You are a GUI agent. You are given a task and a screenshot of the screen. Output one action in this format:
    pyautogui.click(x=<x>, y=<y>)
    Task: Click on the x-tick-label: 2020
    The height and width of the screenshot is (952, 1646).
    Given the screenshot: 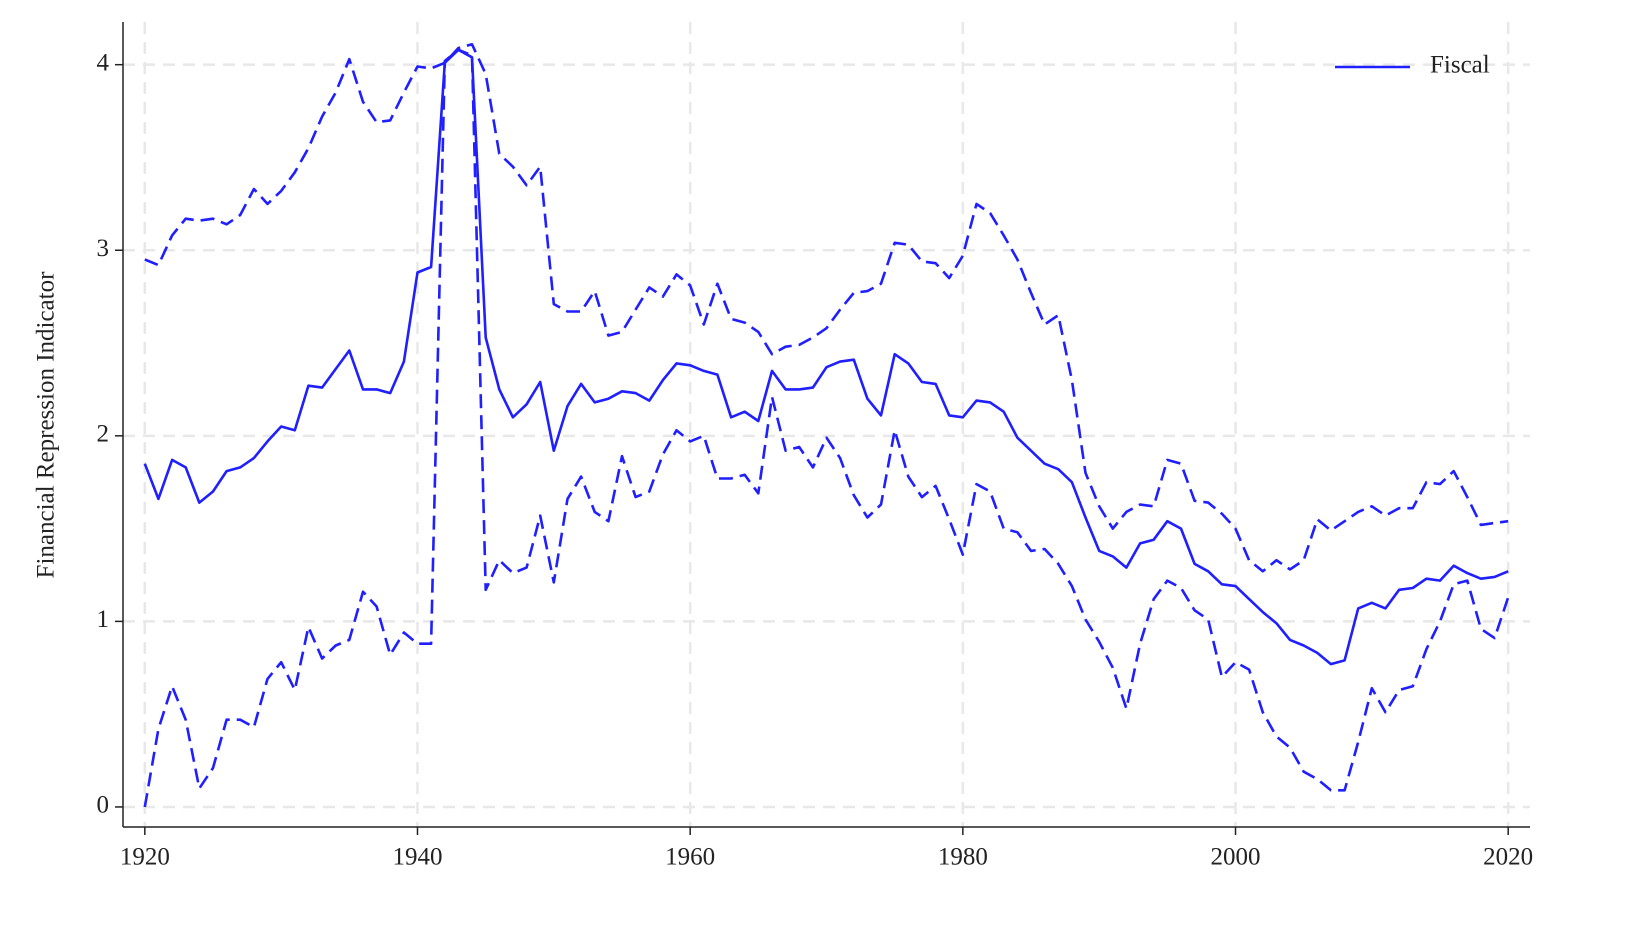 What is the action you would take?
    pyautogui.click(x=1508, y=857)
    